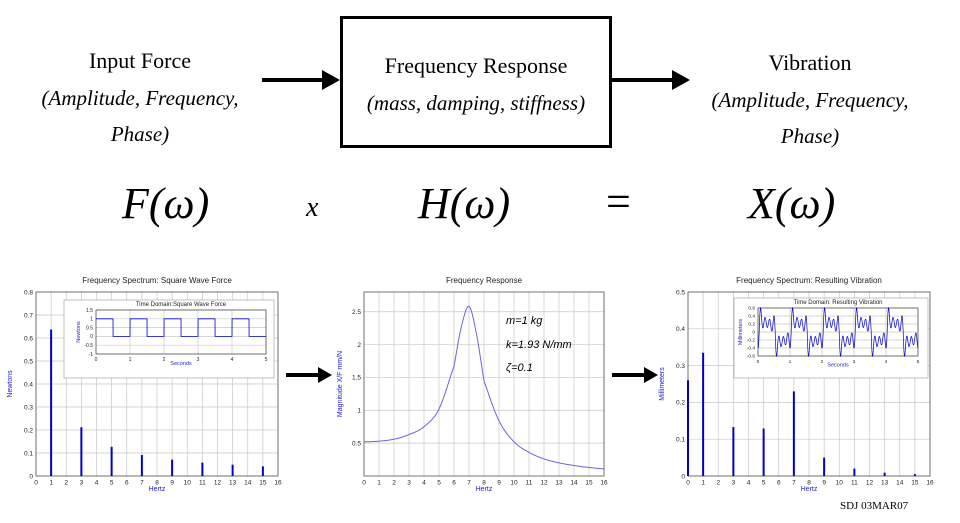  Describe the element at coordinates (476, 103) in the screenshot. I see `frequency-response-params: (mass, damping, stiffness)` at that location.